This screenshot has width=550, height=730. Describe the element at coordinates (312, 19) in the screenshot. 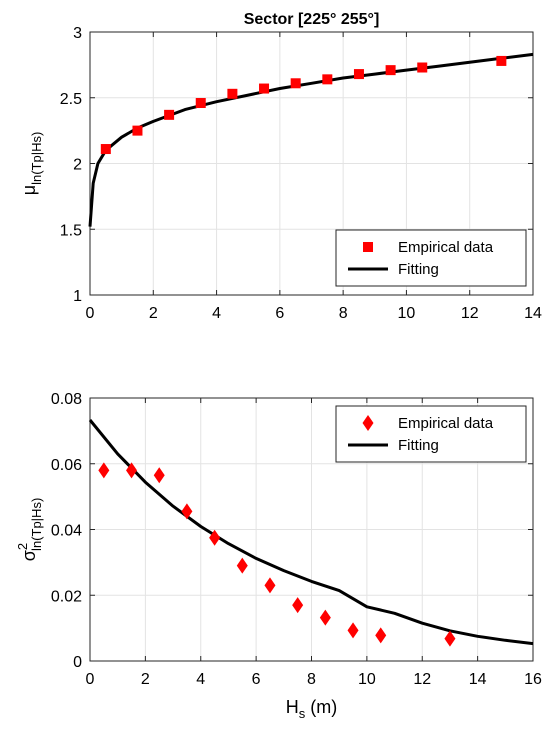

I see `chart-title: Sector [225° 255°]` at that location.